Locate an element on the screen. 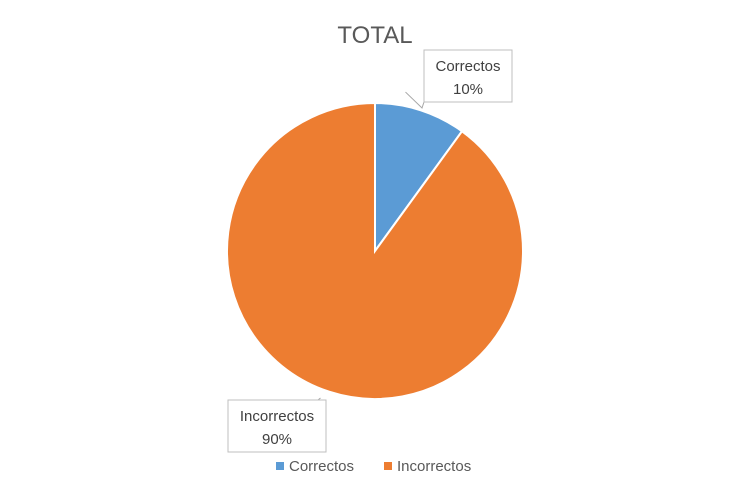 Image resolution: width=750 pixels, height=497 pixels. legend-swatch-incorrectos is located at coordinates (388, 466).